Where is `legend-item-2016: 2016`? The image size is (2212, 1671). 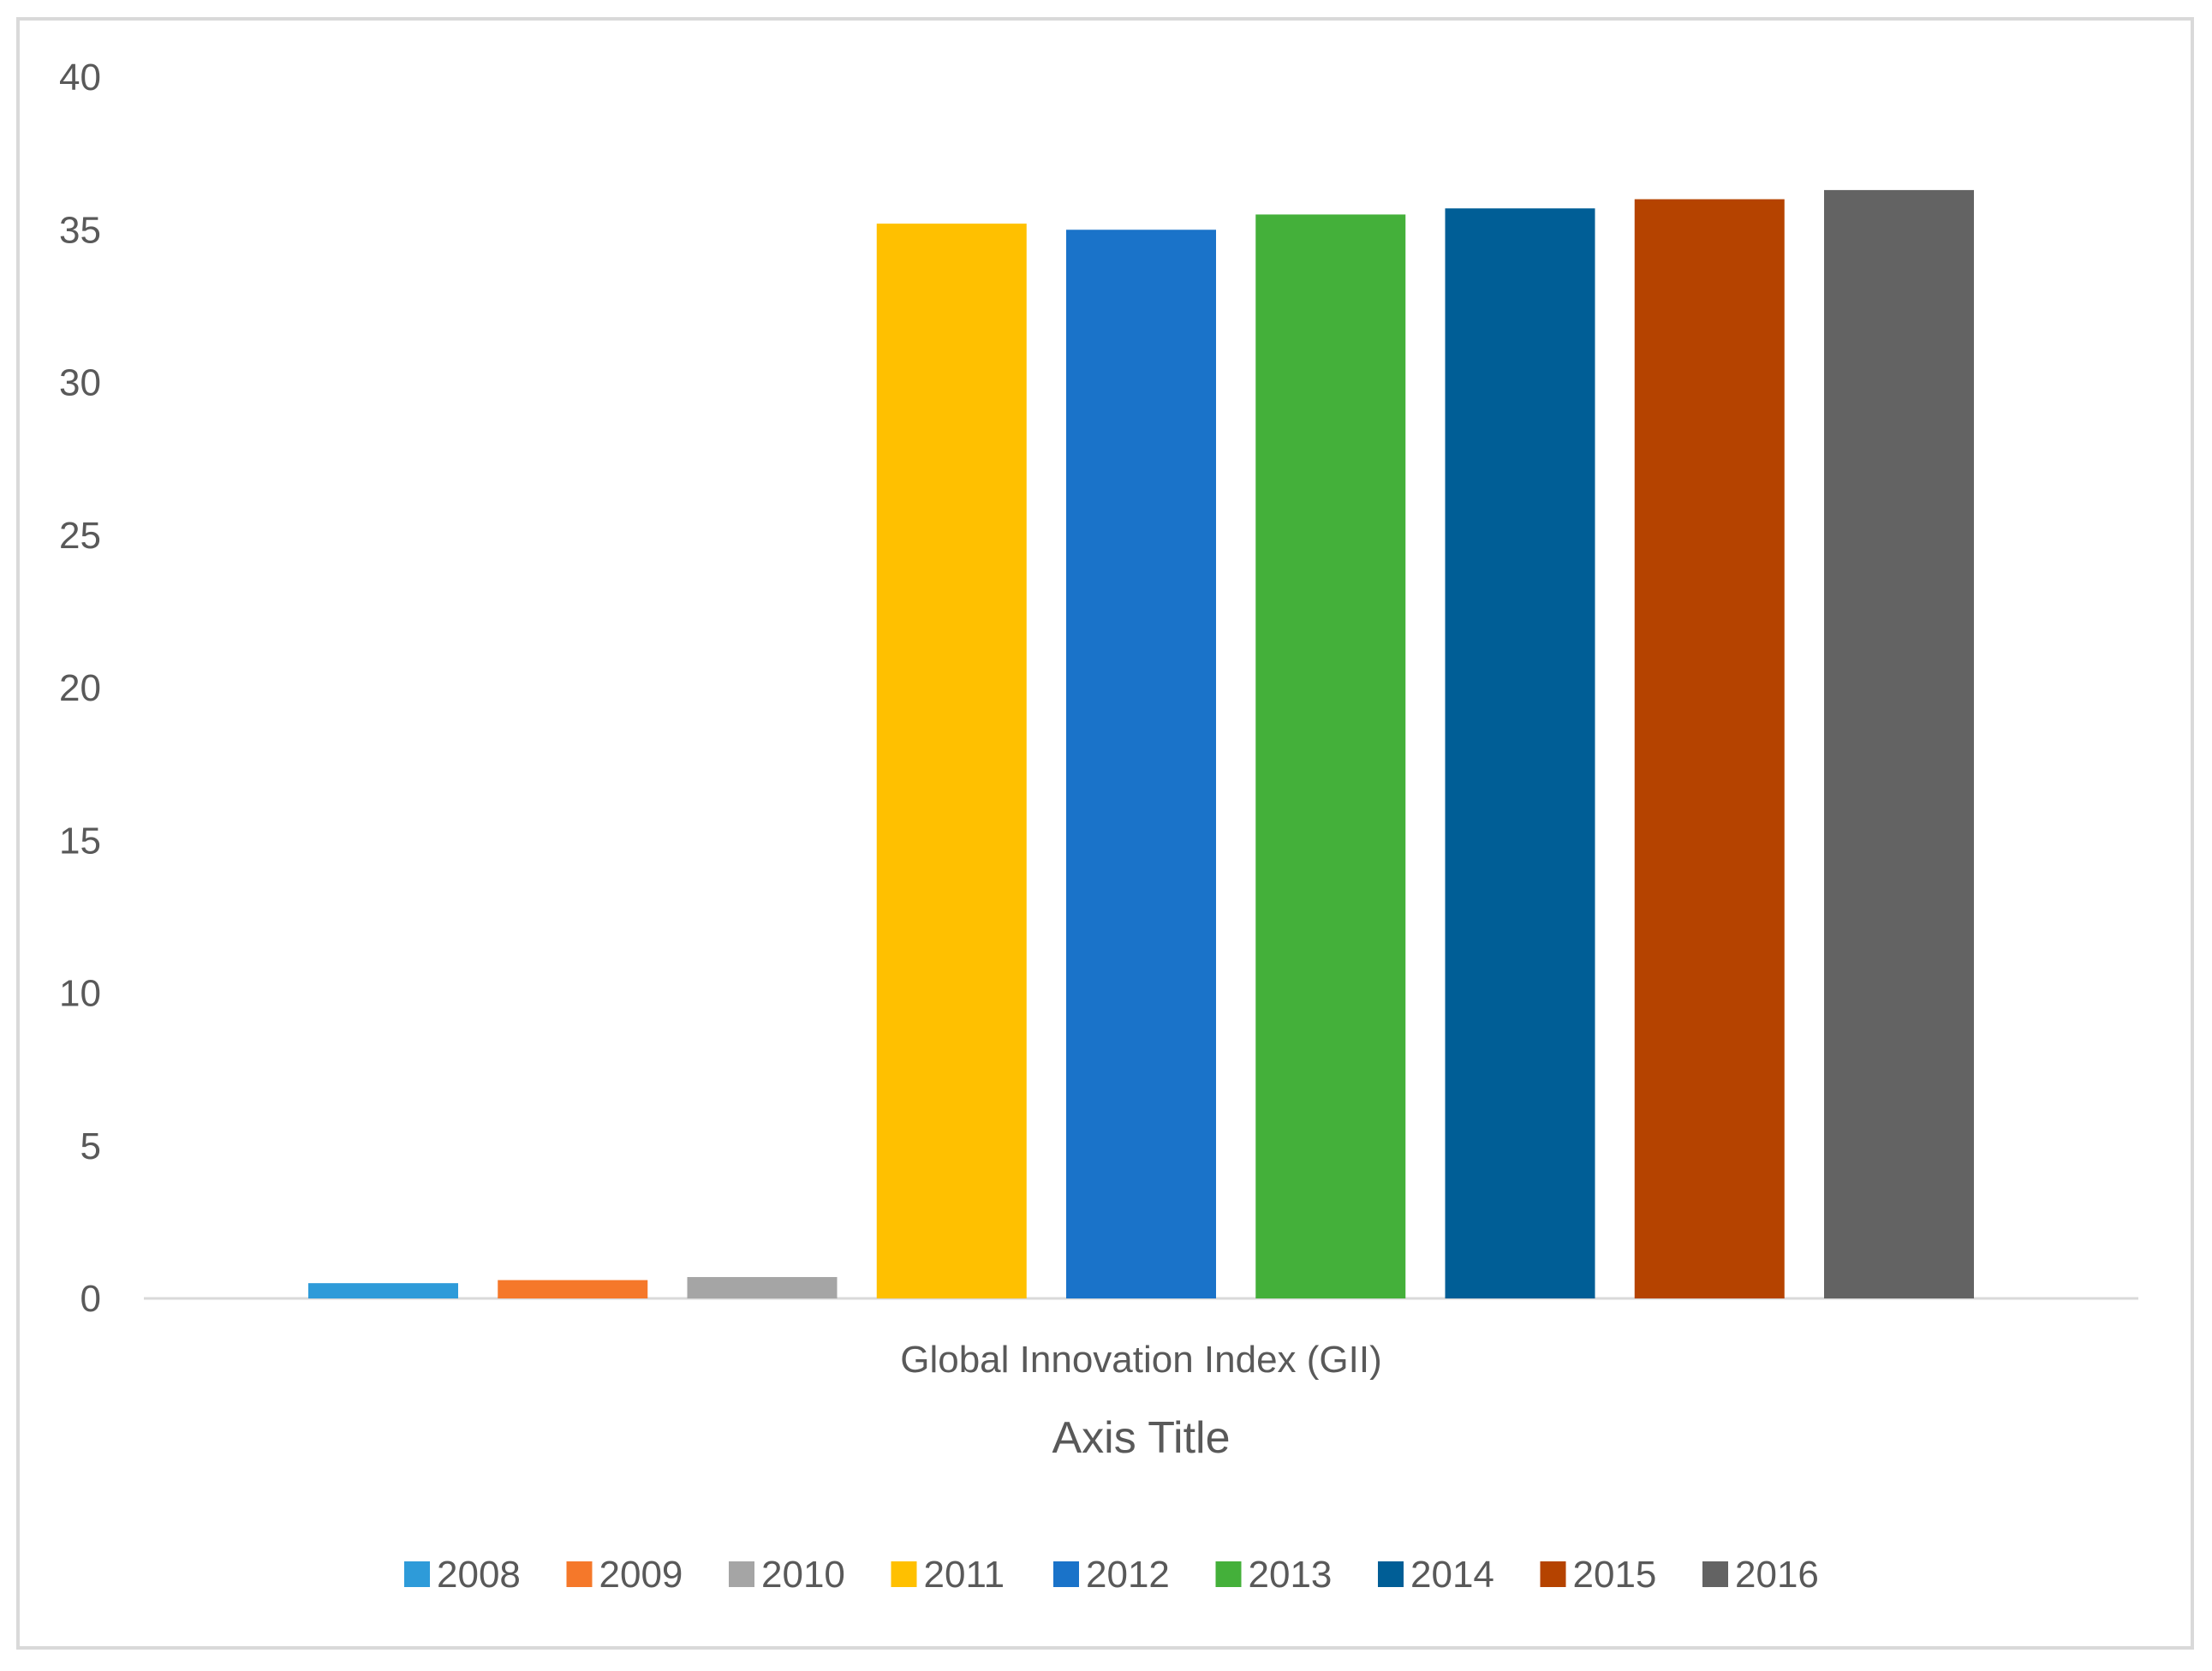
legend-item-2016: 2016 is located at coordinates (1761, 1575).